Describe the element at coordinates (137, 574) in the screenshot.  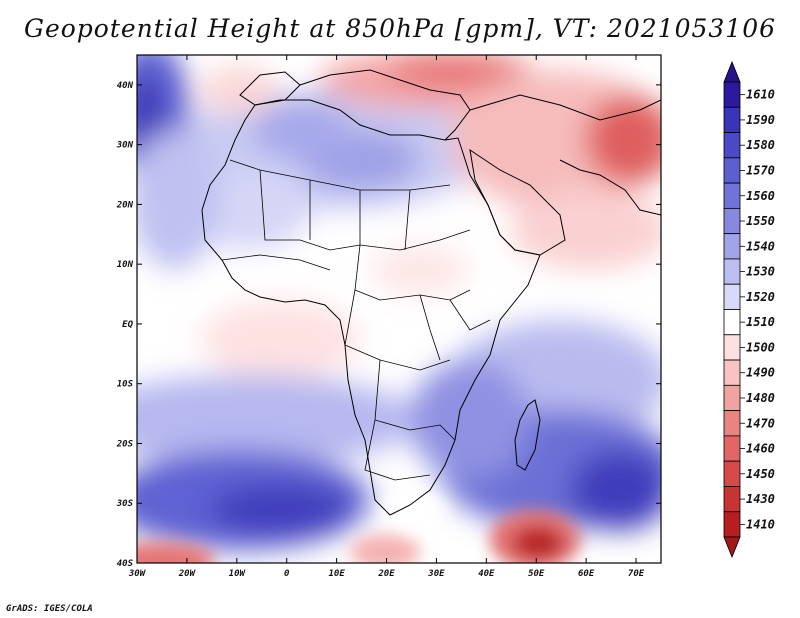
I see `lon-tick-label: 30W` at that location.